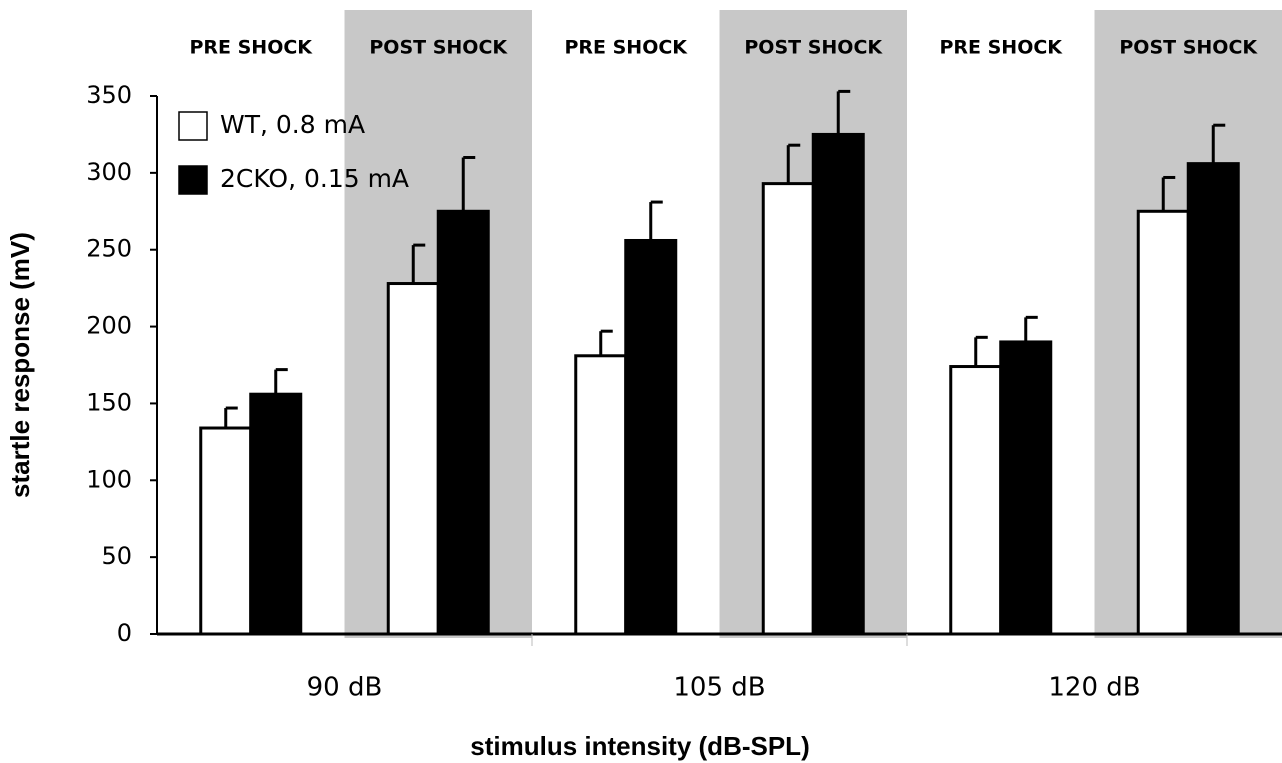 This screenshot has width=1282, height=763. I want to click on y-tick-label: 150, so click(109, 402).